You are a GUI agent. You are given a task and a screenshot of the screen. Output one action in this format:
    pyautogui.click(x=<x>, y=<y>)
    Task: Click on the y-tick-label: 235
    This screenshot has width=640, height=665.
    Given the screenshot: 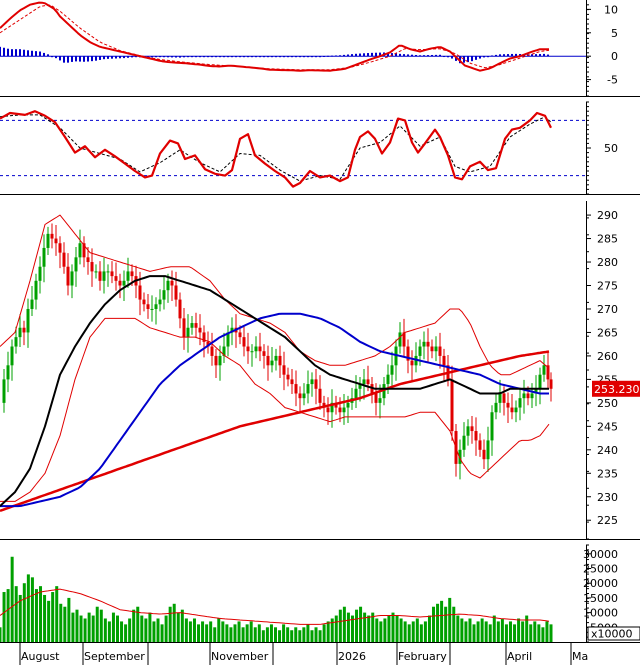 What is the action you would take?
    pyautogui.click(x=607, y=473)
    